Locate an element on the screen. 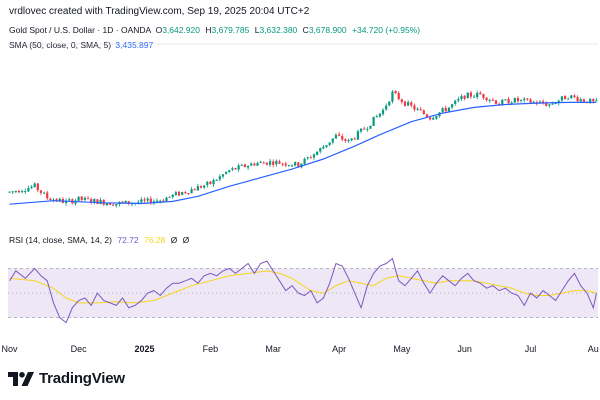 Image resolution: width=600 pixels, height=400 pixels. x-tick-label: Jul is located at coordinates (531, 349).